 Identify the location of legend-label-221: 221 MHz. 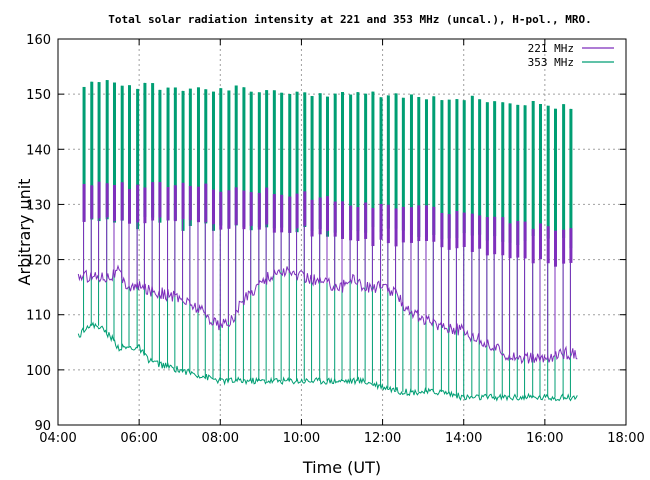
(551, 48).